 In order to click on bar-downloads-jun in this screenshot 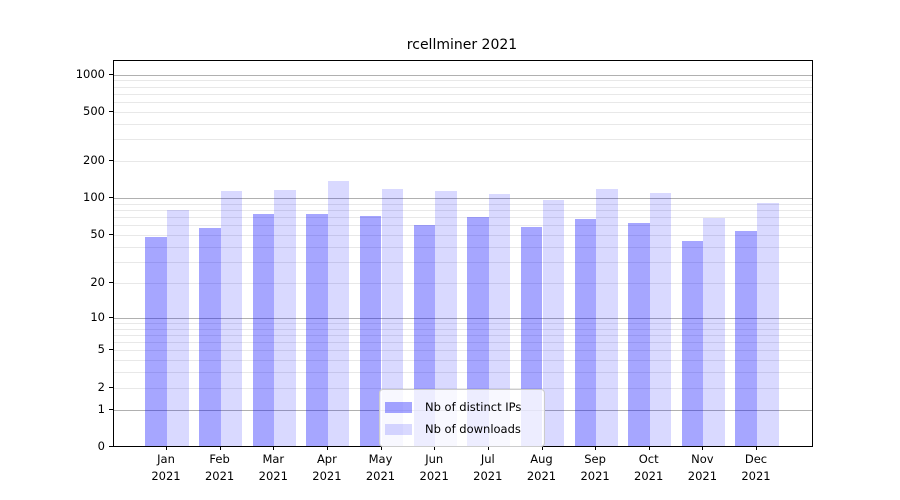, I will do `click(446, 318)`.